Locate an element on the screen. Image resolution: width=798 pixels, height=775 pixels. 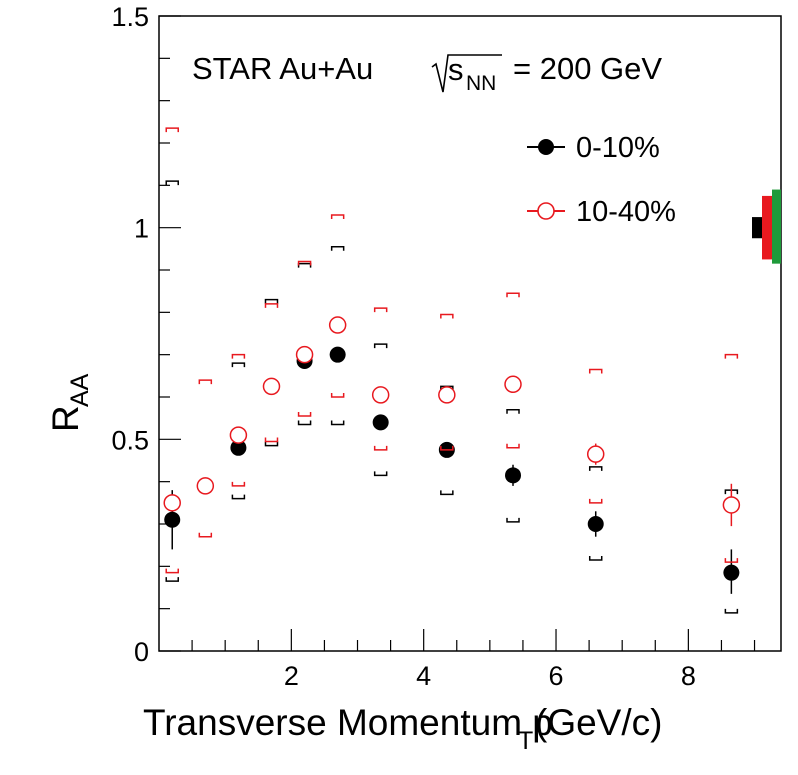
title-prefix: STAR Au+Au is located at coordinates (282, 68).